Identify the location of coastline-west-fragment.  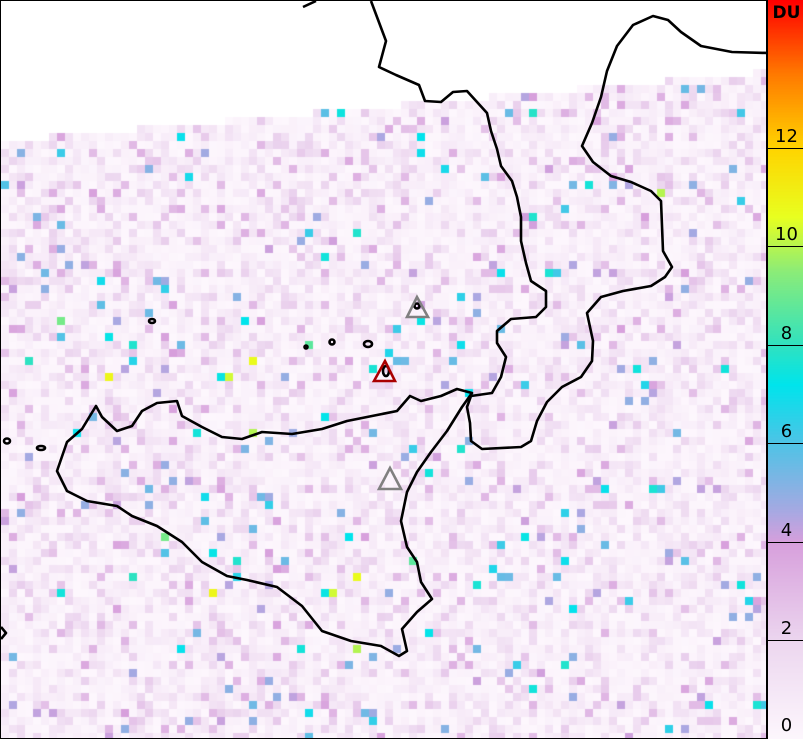
(4, 633).